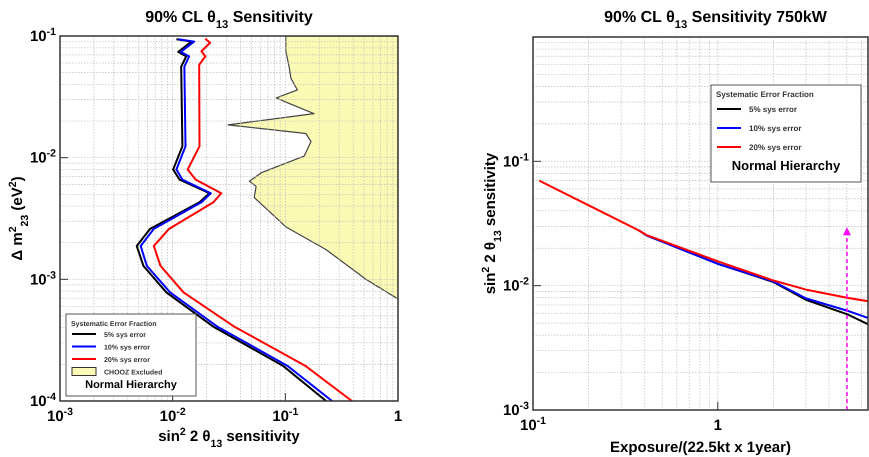 The width and height of the screenshot is (869, 457). What do you see at coordinates (773, 109) in the screenshot?
I see `legend-label: 5% sys error` at bounding box center [773, 109].